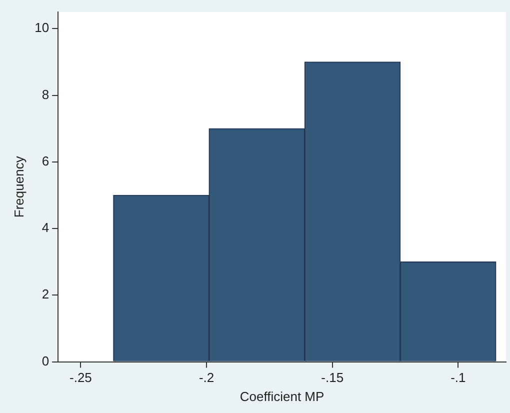 The width and height of the screenshot is (510, 413). What do you see at coordinates (18, 187) in the screenshot?
I see `y-axis-title: Frequency` at bounding box center [18, 187].